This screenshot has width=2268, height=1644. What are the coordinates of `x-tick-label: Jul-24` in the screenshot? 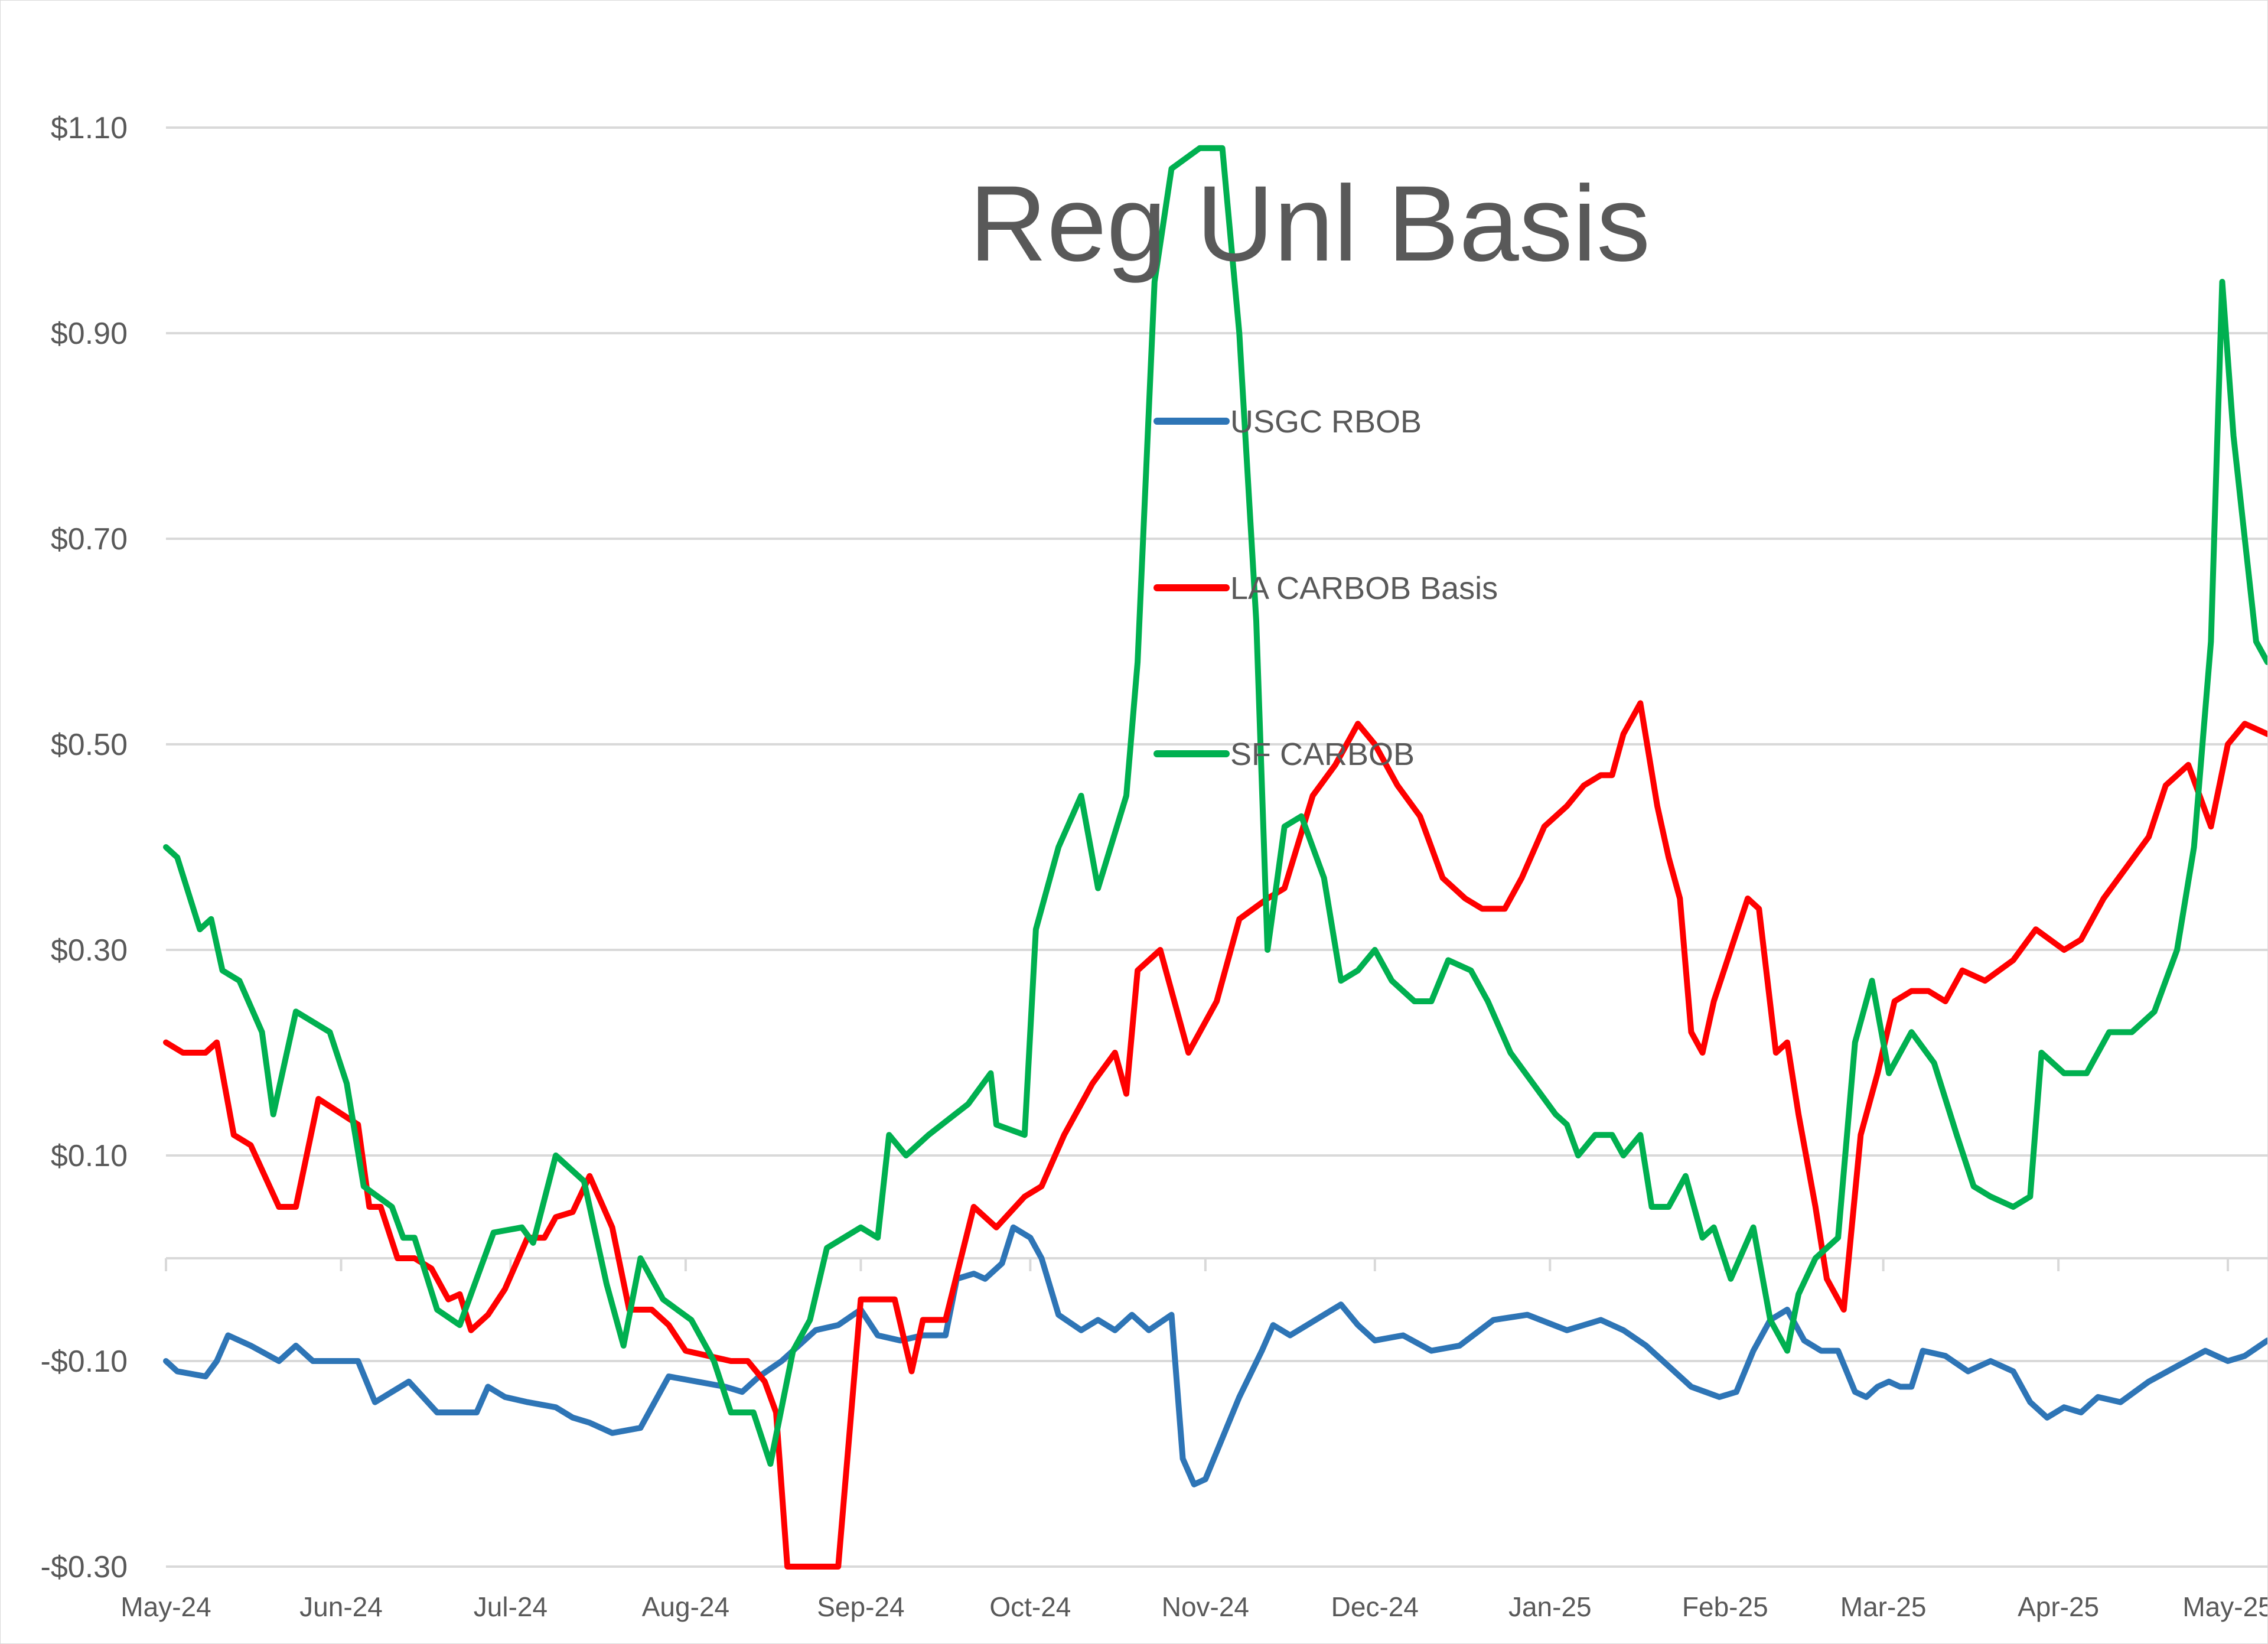 It's located at (511, 1606).